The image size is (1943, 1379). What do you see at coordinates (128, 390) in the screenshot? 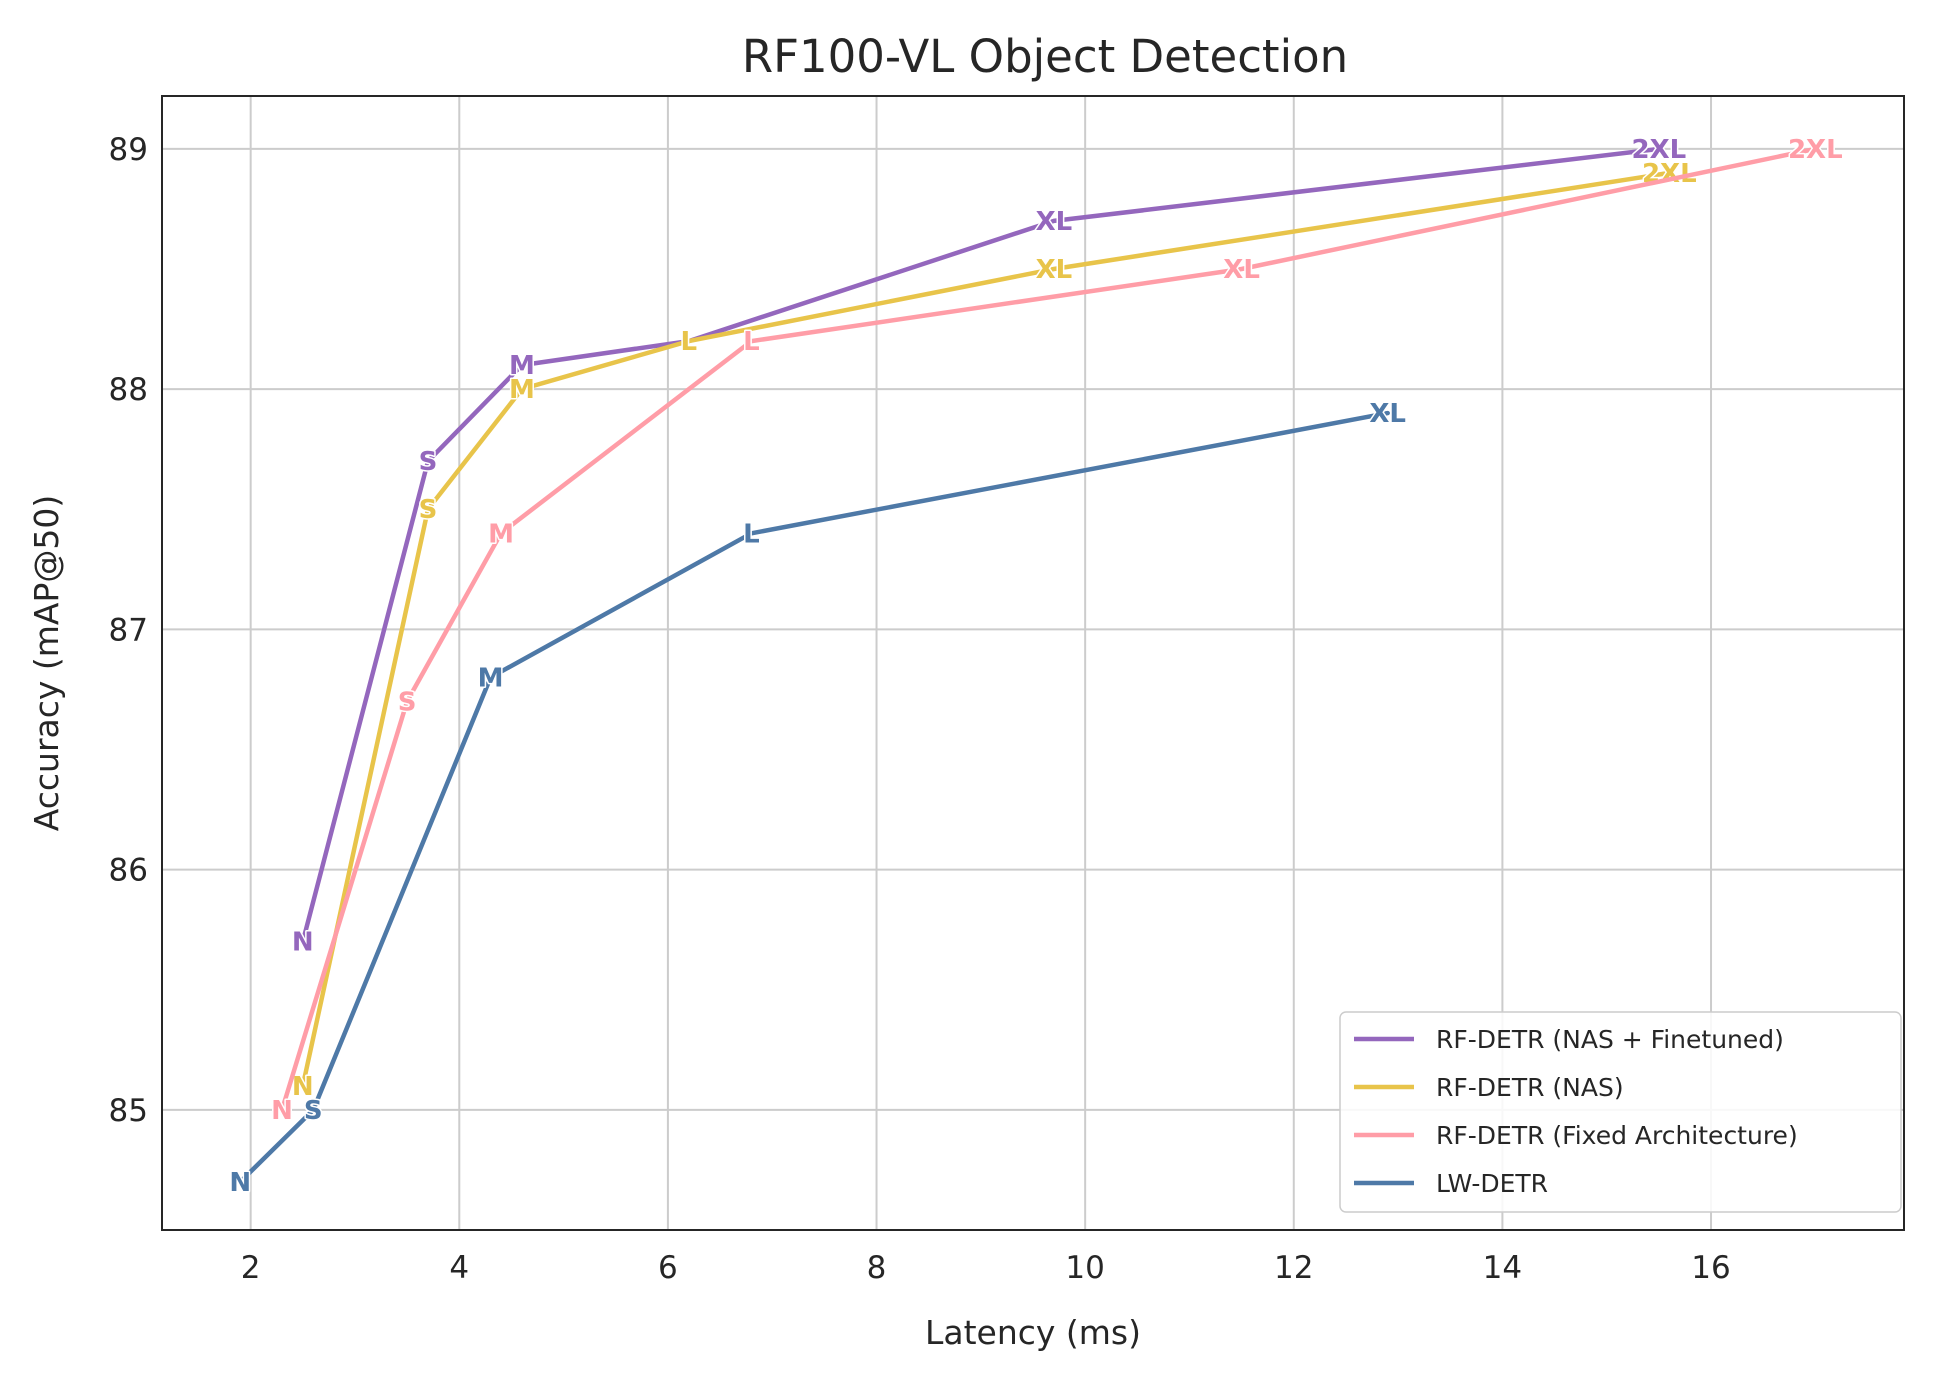
I see `y-tick-label: 88` at bounding box center [128, 390].